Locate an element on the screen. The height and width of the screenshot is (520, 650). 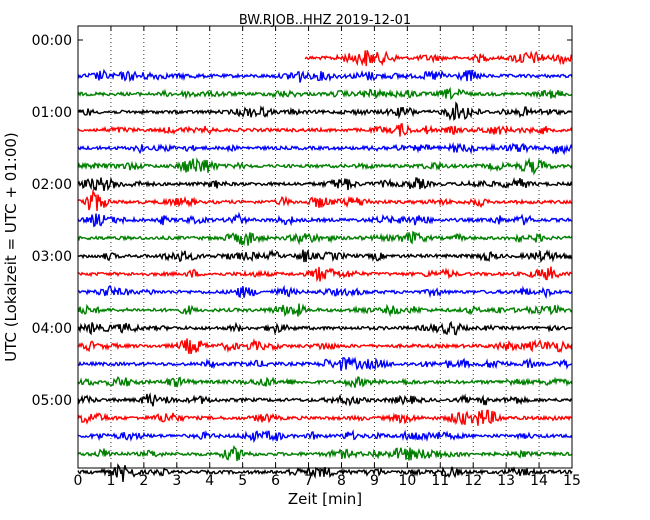
trace-05:15 is located at coordinates (325, 436).